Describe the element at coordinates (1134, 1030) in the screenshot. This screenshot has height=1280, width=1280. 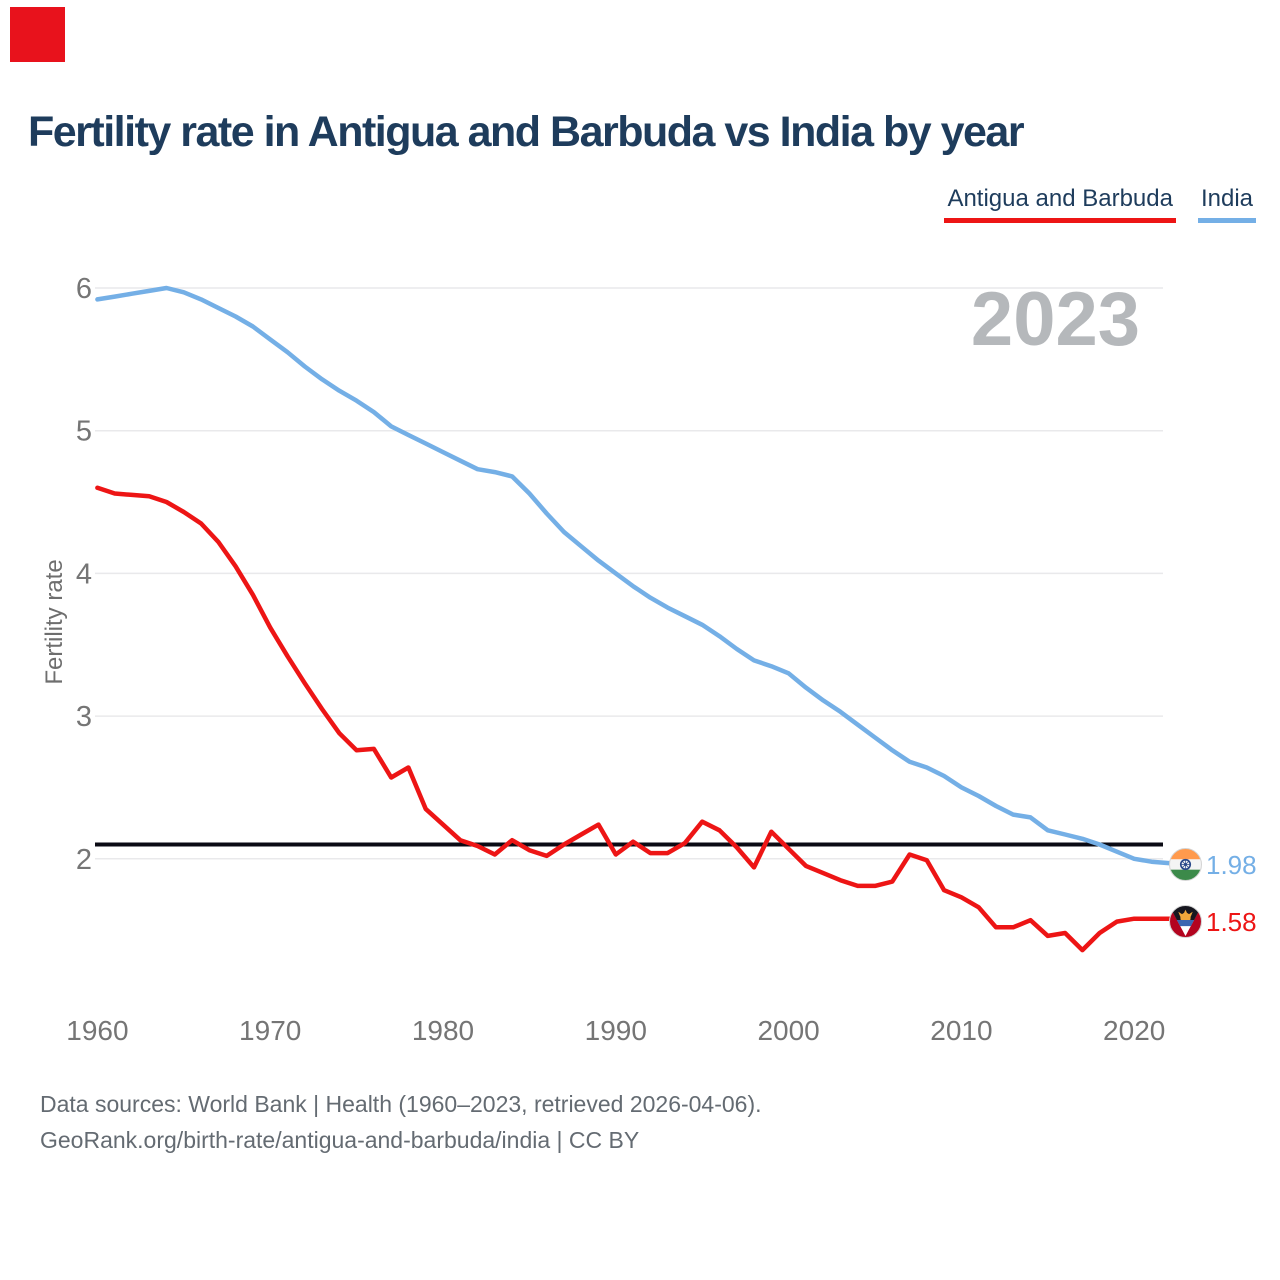
I see `x-tick-label: 2020` at that location.